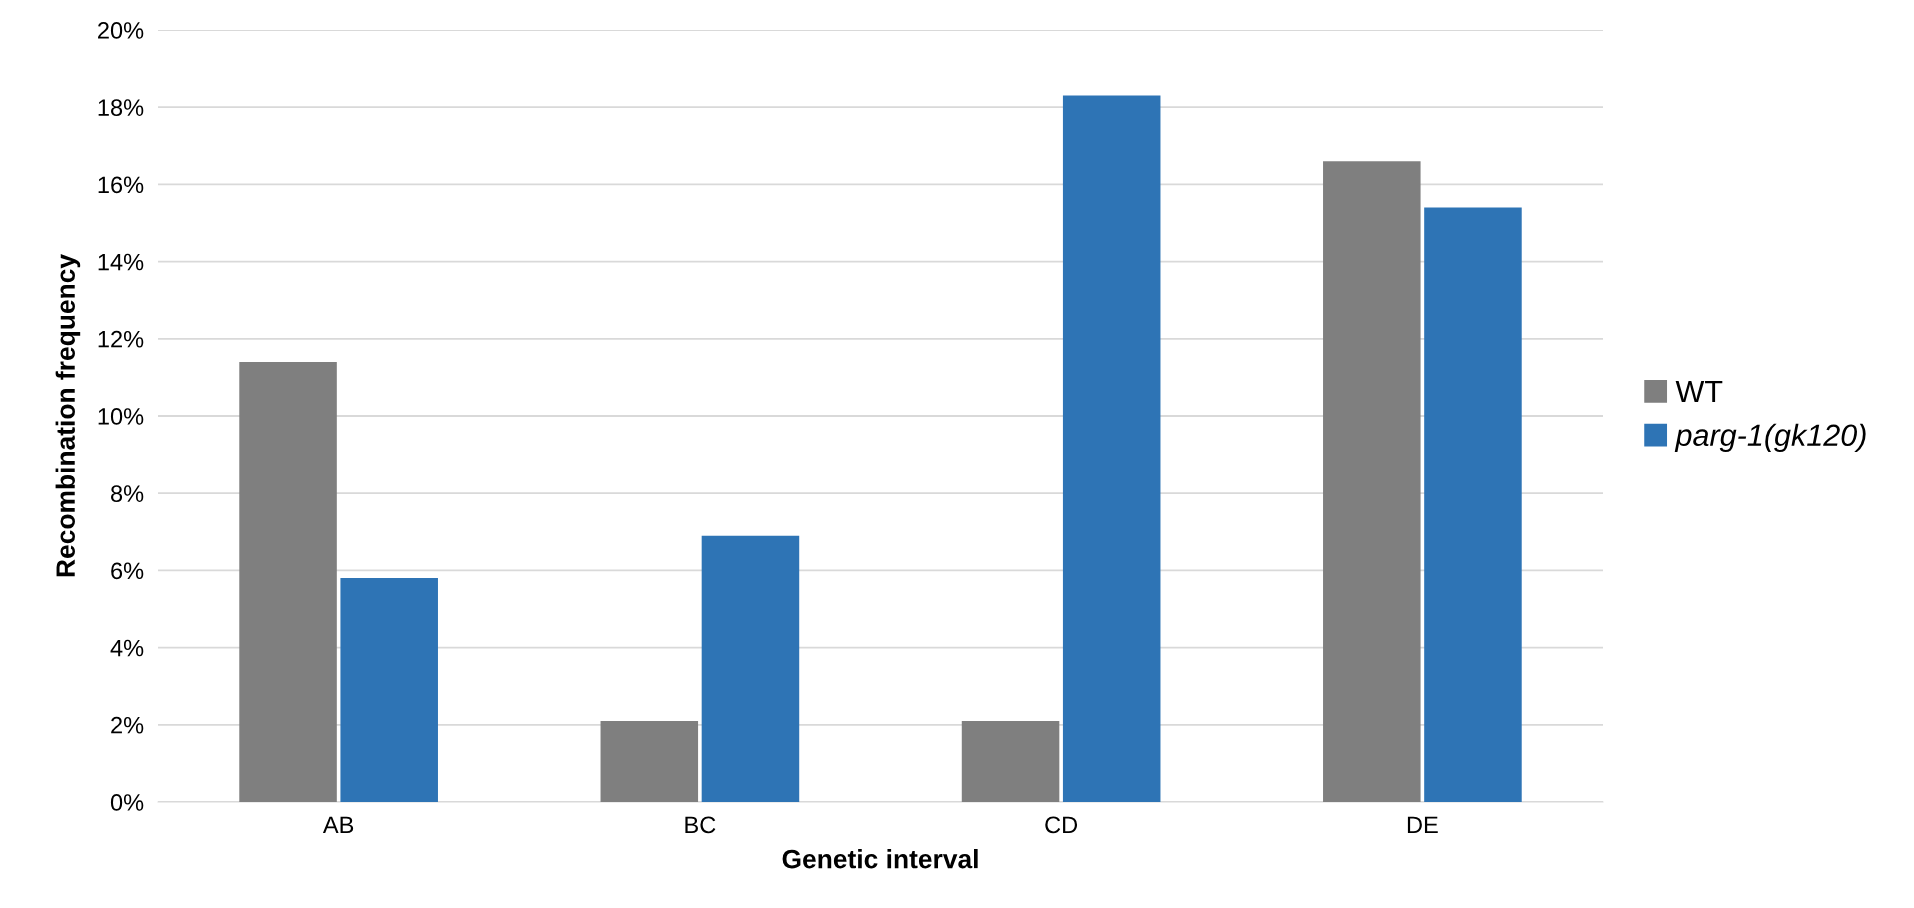 The height and width of the screenshot is (908, 1914). Describe the element at coordinates (121, 30) in the screenshot. I see `y-tick-label: 20%` at that location.